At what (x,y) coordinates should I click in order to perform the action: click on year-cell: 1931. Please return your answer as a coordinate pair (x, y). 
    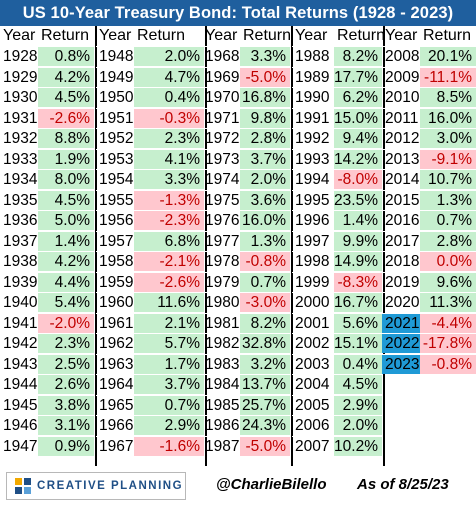
    Looking at the image, I should click on (19, 117).